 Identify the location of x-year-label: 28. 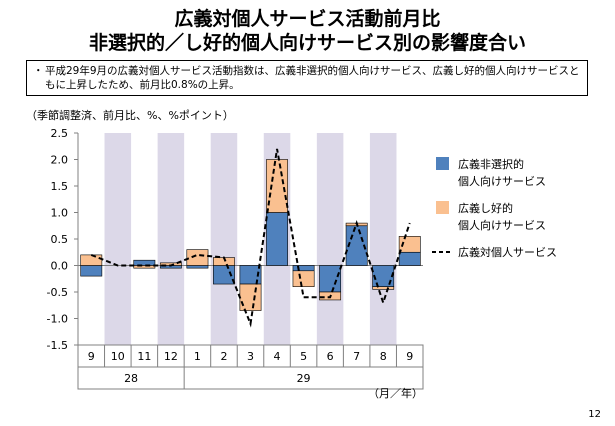
(131, 378).